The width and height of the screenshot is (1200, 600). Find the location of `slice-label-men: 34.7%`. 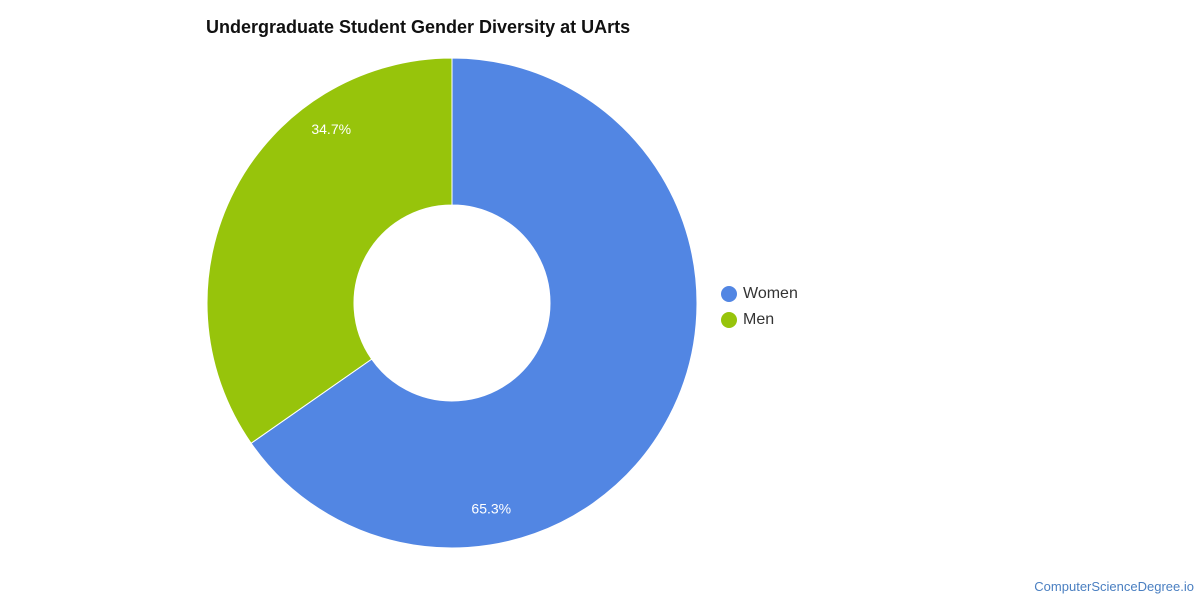

slice-label-men: 34.7% is located at coordinates (331, 129).